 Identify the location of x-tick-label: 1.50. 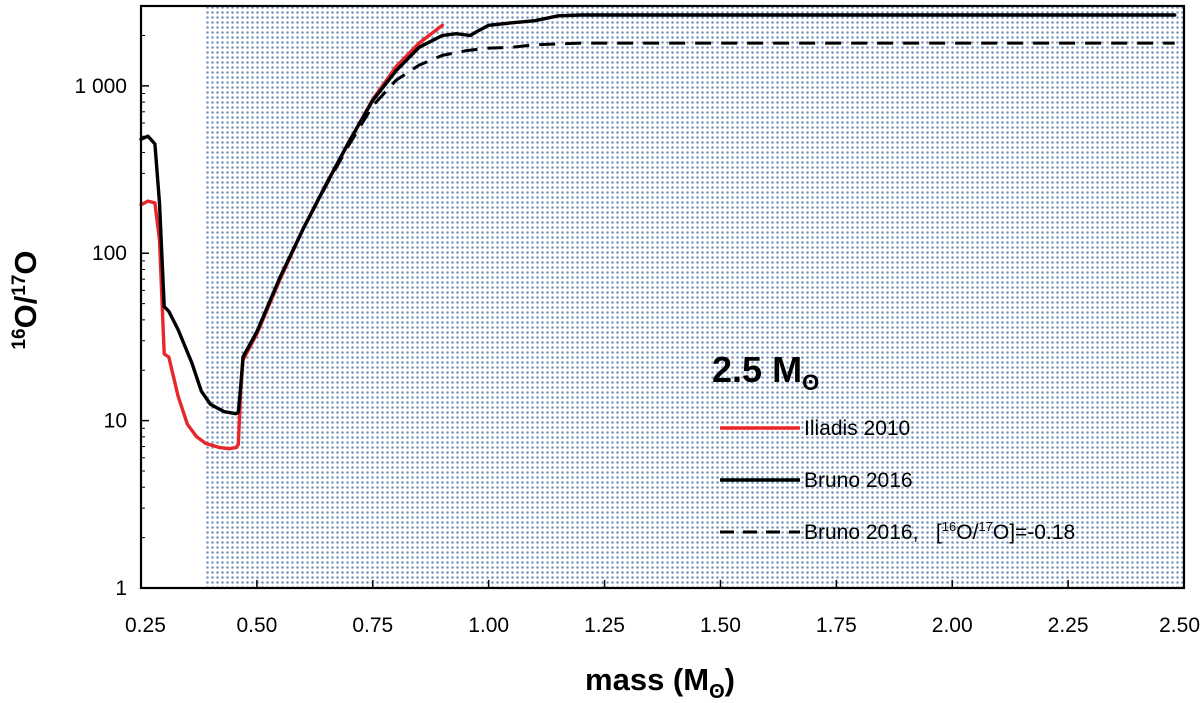
(720, 625).